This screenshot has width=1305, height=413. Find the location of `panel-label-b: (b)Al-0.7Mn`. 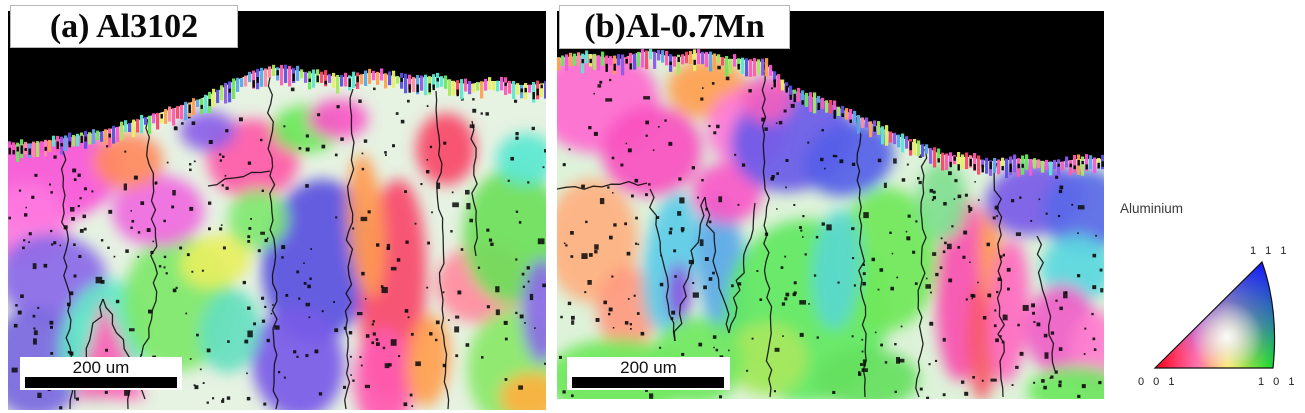

panel-label-b: (b)Al-0.7Mn is located at coordinates (674, 27).